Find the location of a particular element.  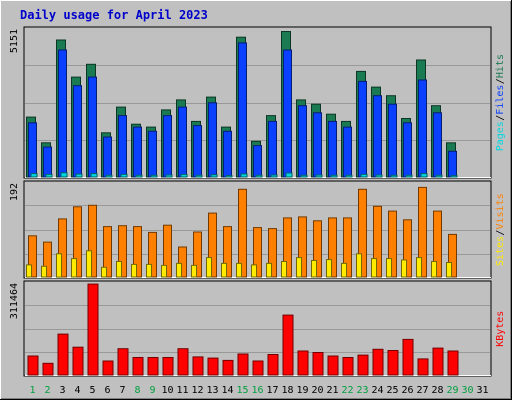

x-tick-label-18: 18 is located at coordinates (287, 390).